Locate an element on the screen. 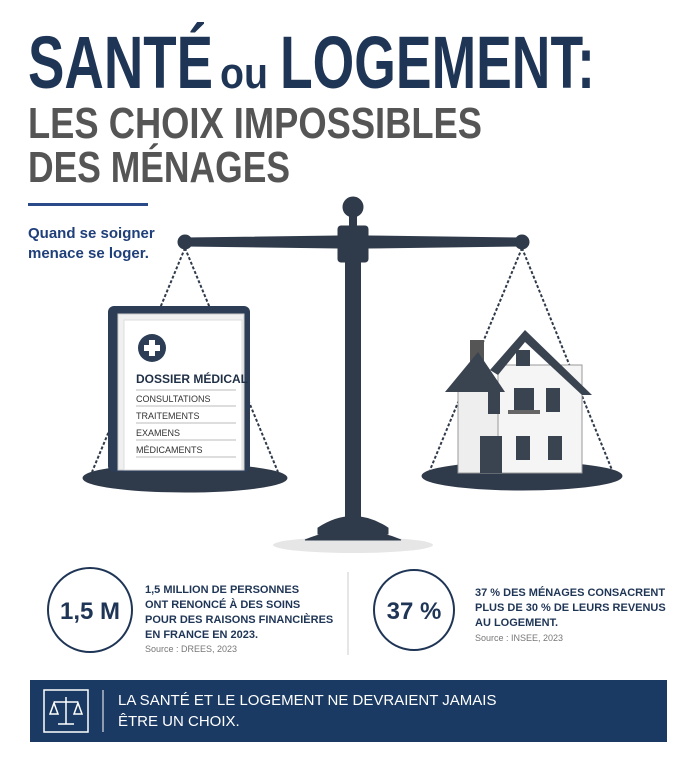 This screenshot has width=697, height=768. banner is located at coordinates (348, 711).